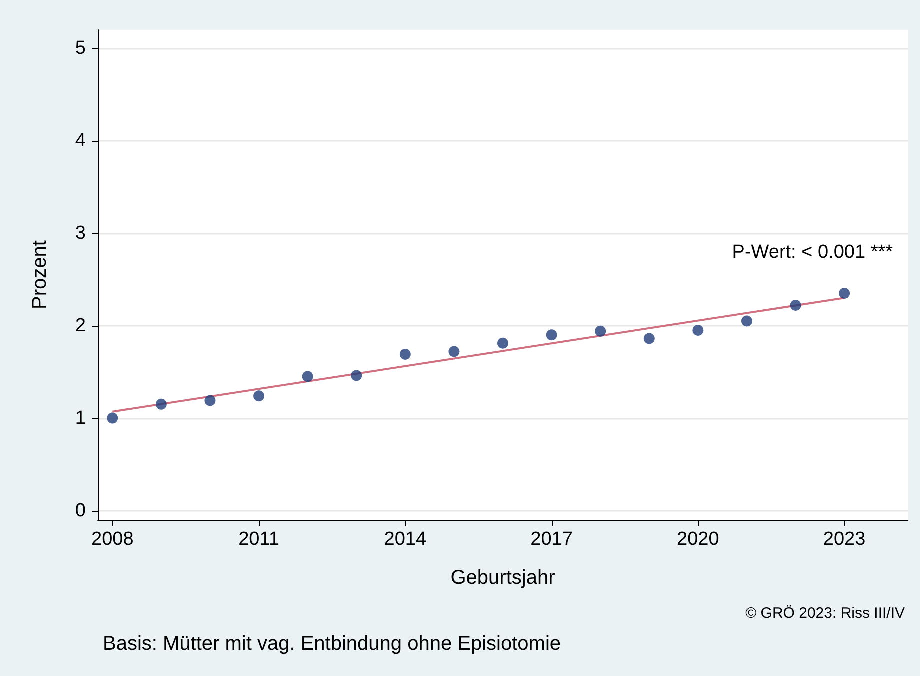  What do you see at coordinates (503, 578) in the screenshot?
I see `x-axis-title: Geburtsjahr` at bounding box center [503, 578].